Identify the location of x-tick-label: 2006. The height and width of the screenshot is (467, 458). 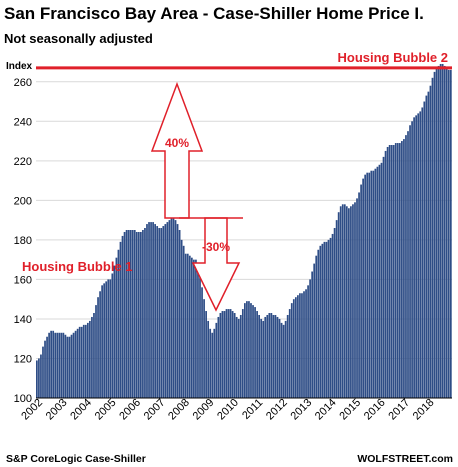
(130, 410).